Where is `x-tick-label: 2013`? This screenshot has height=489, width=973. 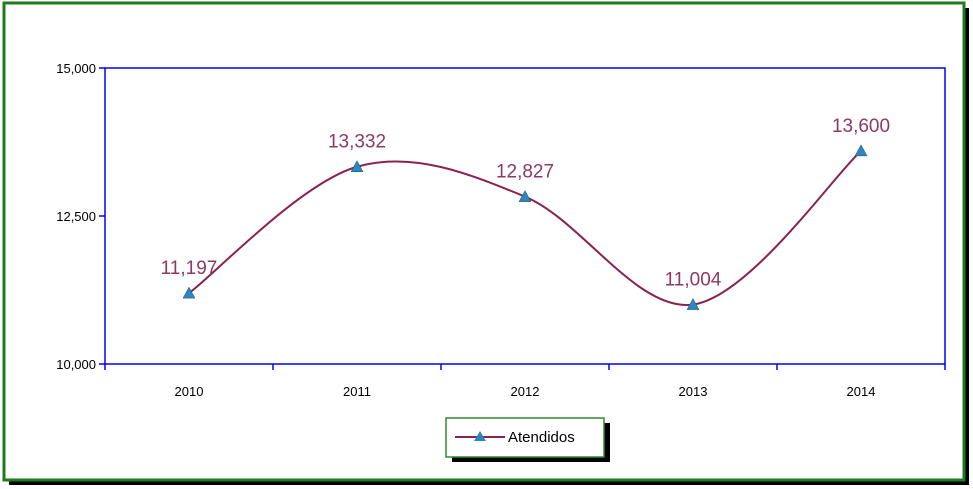
x-tick-label: 2013 is located at coordinates (693, 391).